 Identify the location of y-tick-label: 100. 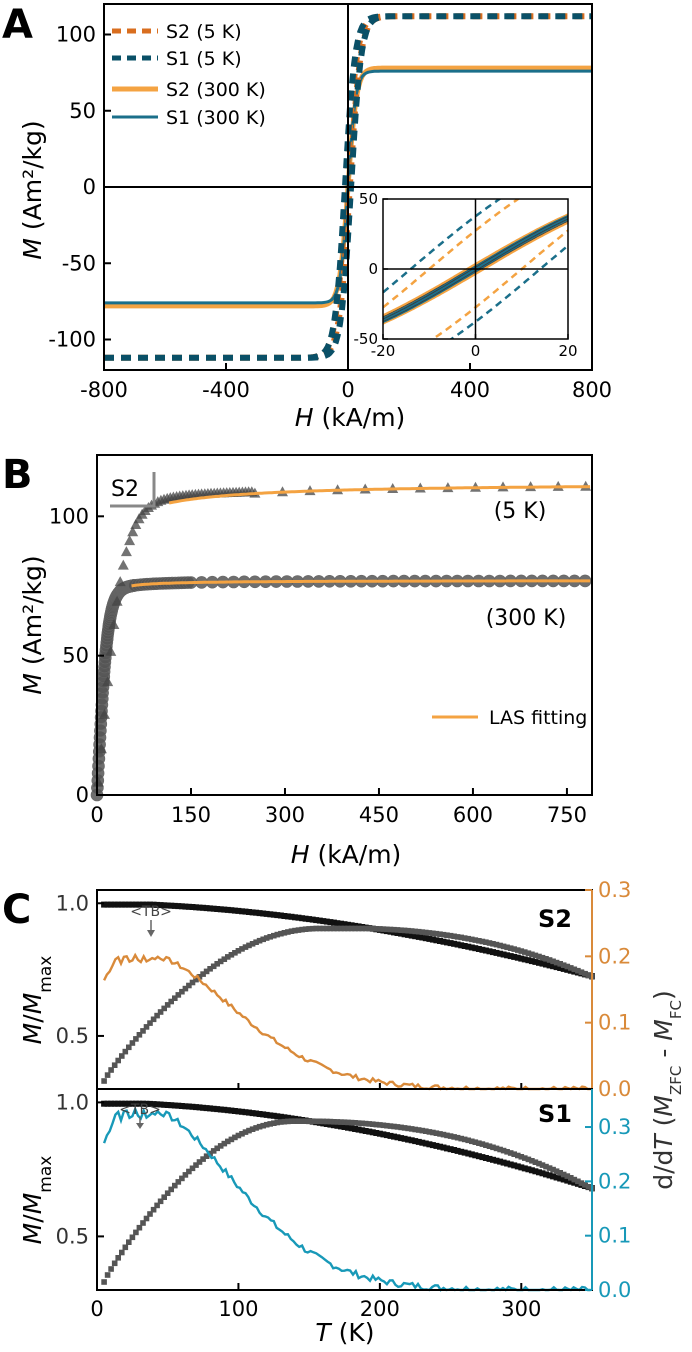
(69, 516).